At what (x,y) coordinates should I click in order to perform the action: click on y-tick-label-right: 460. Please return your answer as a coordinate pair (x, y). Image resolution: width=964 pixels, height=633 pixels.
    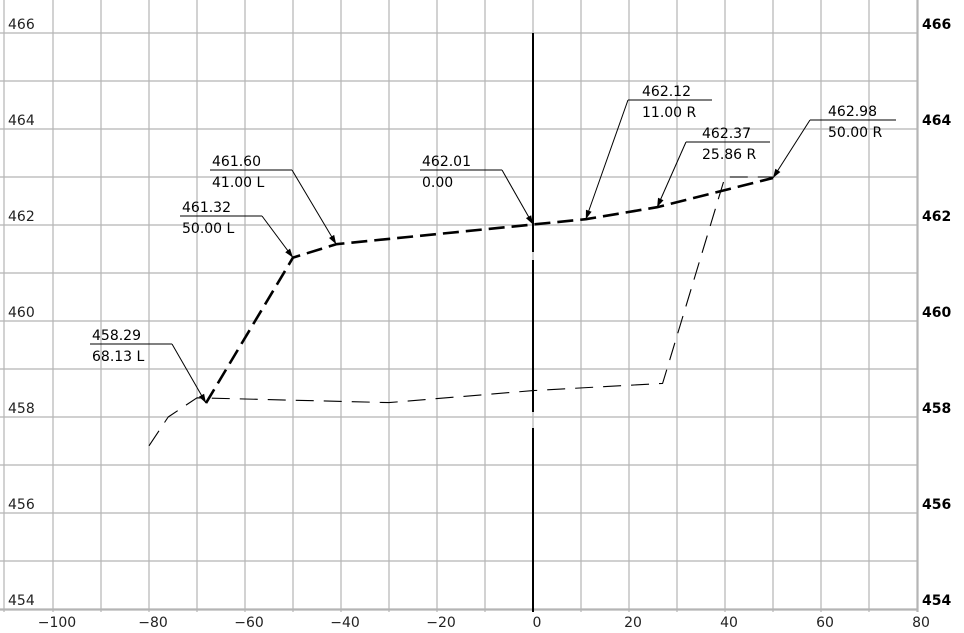
    Looking at the image, I should click on (936, 313).